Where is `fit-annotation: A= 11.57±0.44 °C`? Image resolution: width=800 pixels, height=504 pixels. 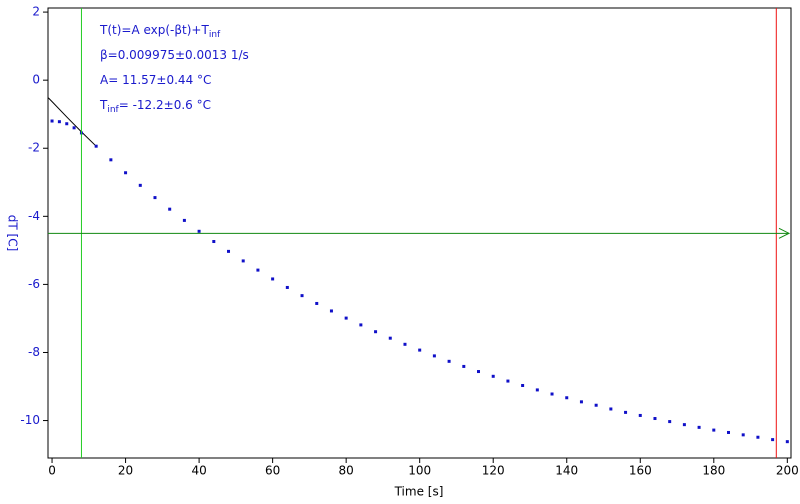
fit-annotation: A= 11.57±0.44 °C is located at coordinates (155, 80).